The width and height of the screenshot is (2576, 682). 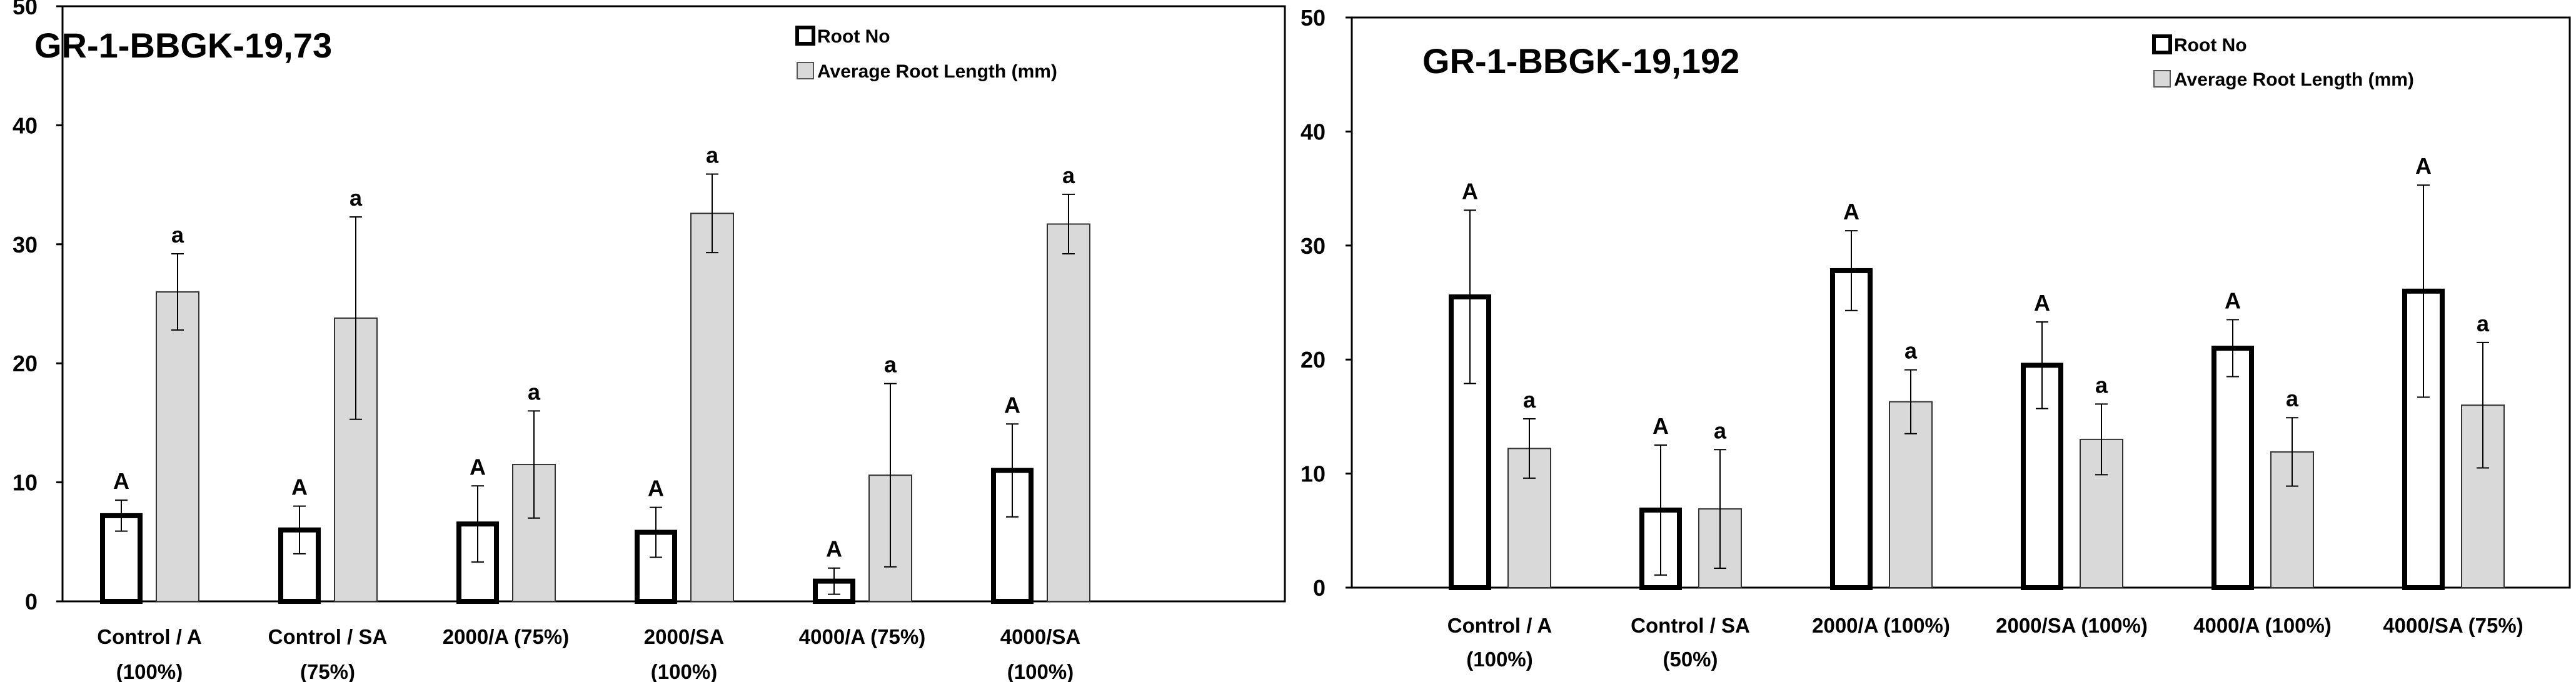 I want to click on chart-2-y-tick-label: 40, so click(x=1313, y=131).